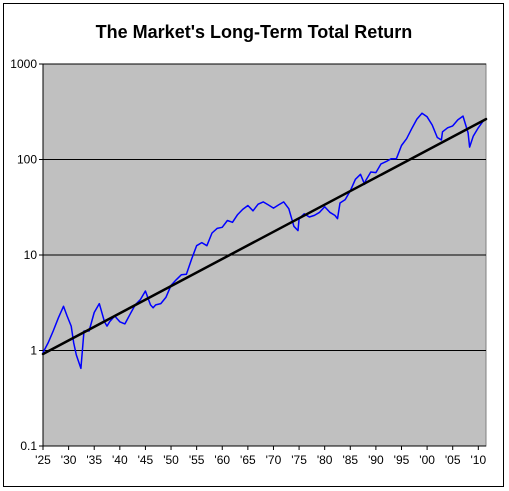 The width and height of the screenshot is (509, 491). I want to click on x-tick-label-12: '85, so click(350, 460).